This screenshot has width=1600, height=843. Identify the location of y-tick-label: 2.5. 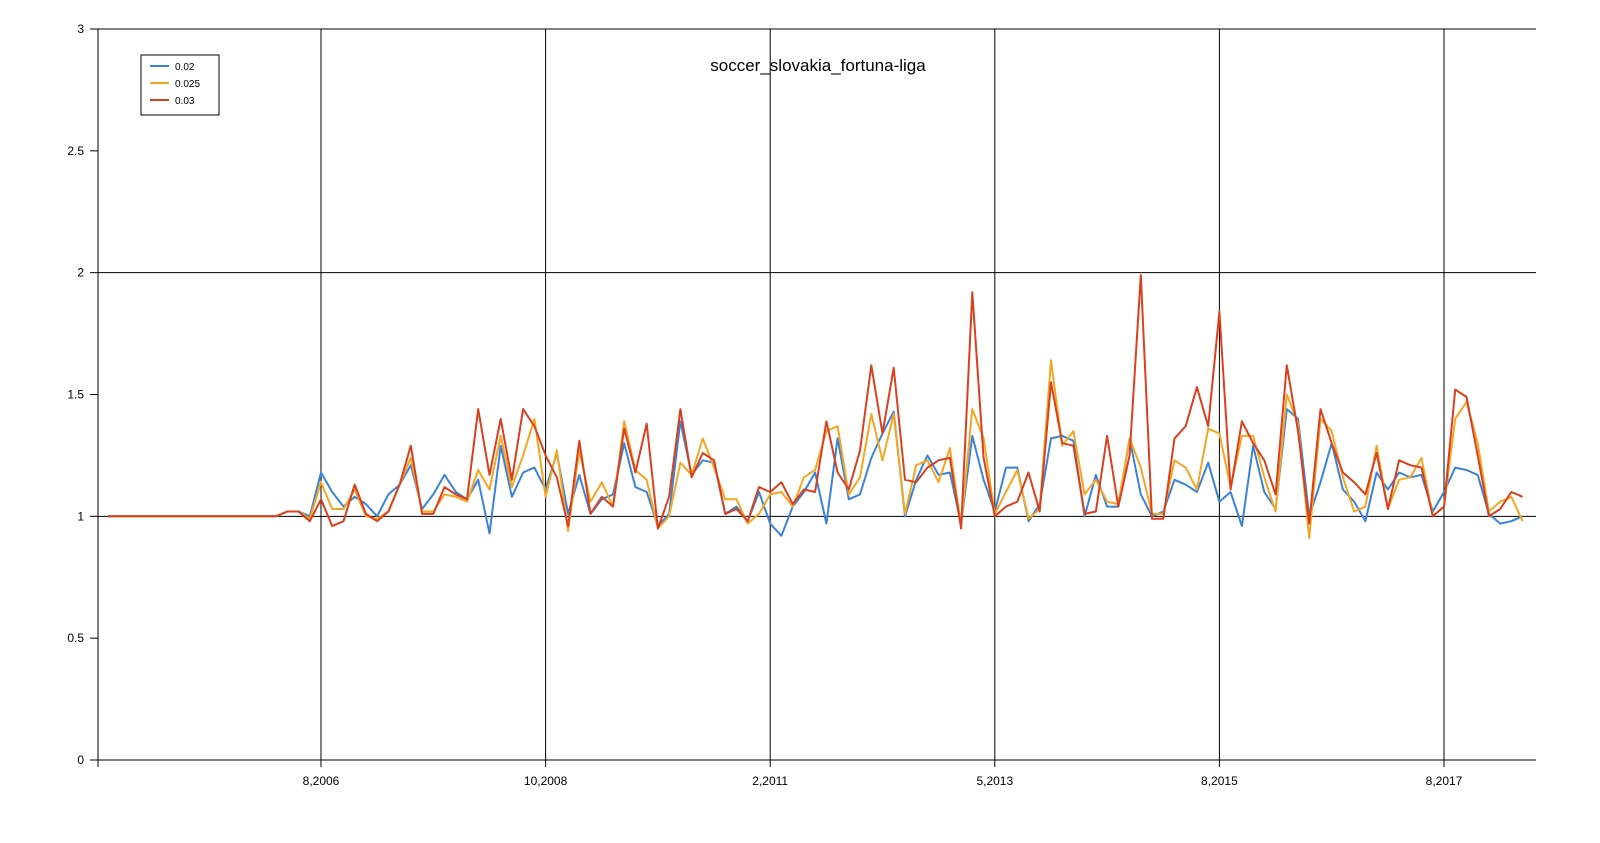
(75, 151).